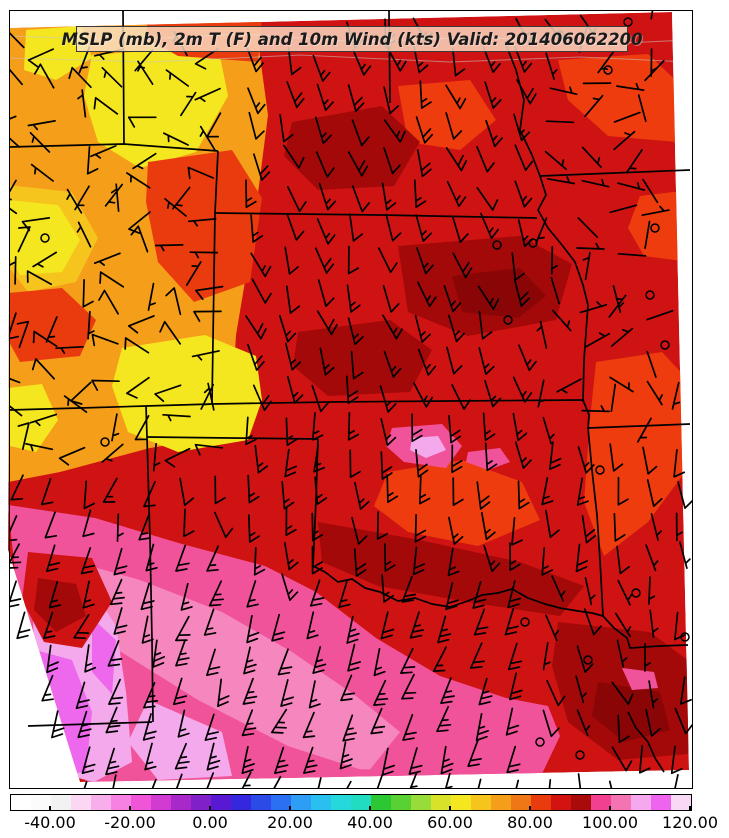  I want to click on colorbar-tick-label: 120.00, so click(690, 822).